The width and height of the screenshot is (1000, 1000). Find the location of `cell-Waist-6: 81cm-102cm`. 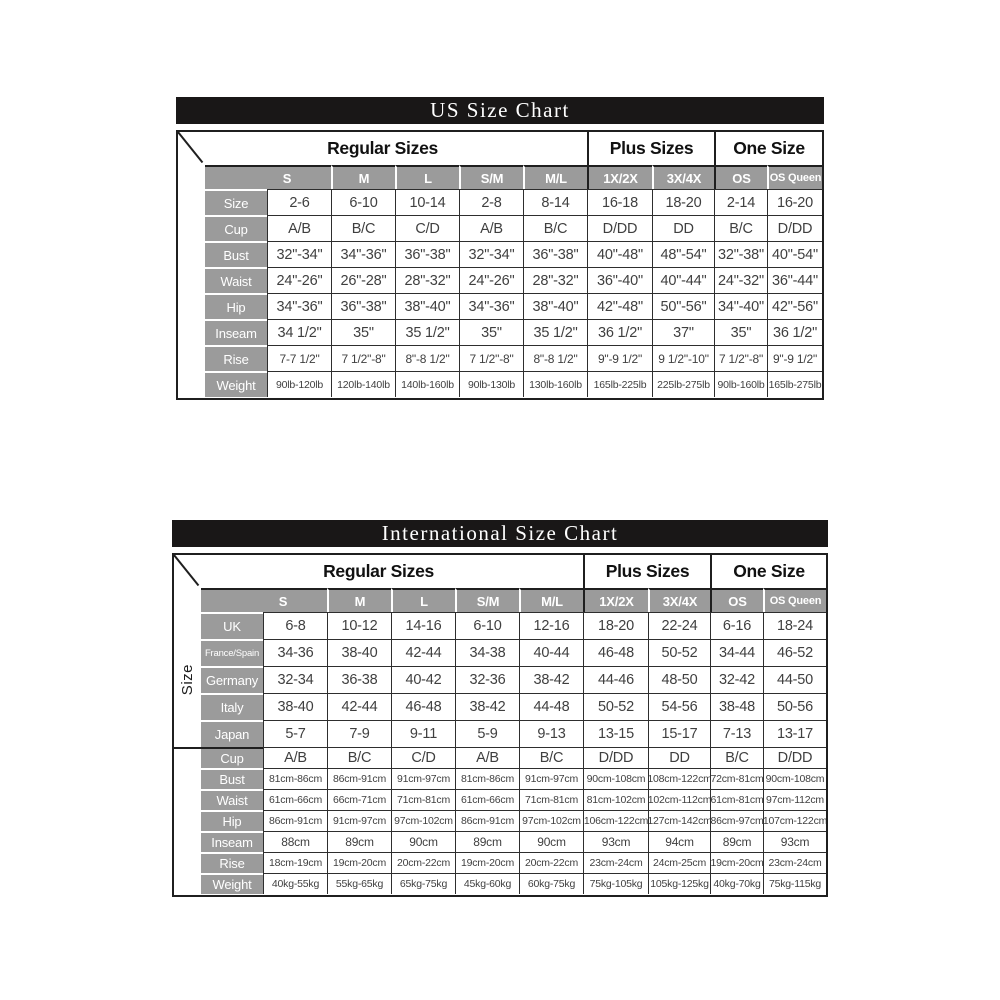

cell-Waist-6: 81cm-102cm is located at coordinates (615, 799).